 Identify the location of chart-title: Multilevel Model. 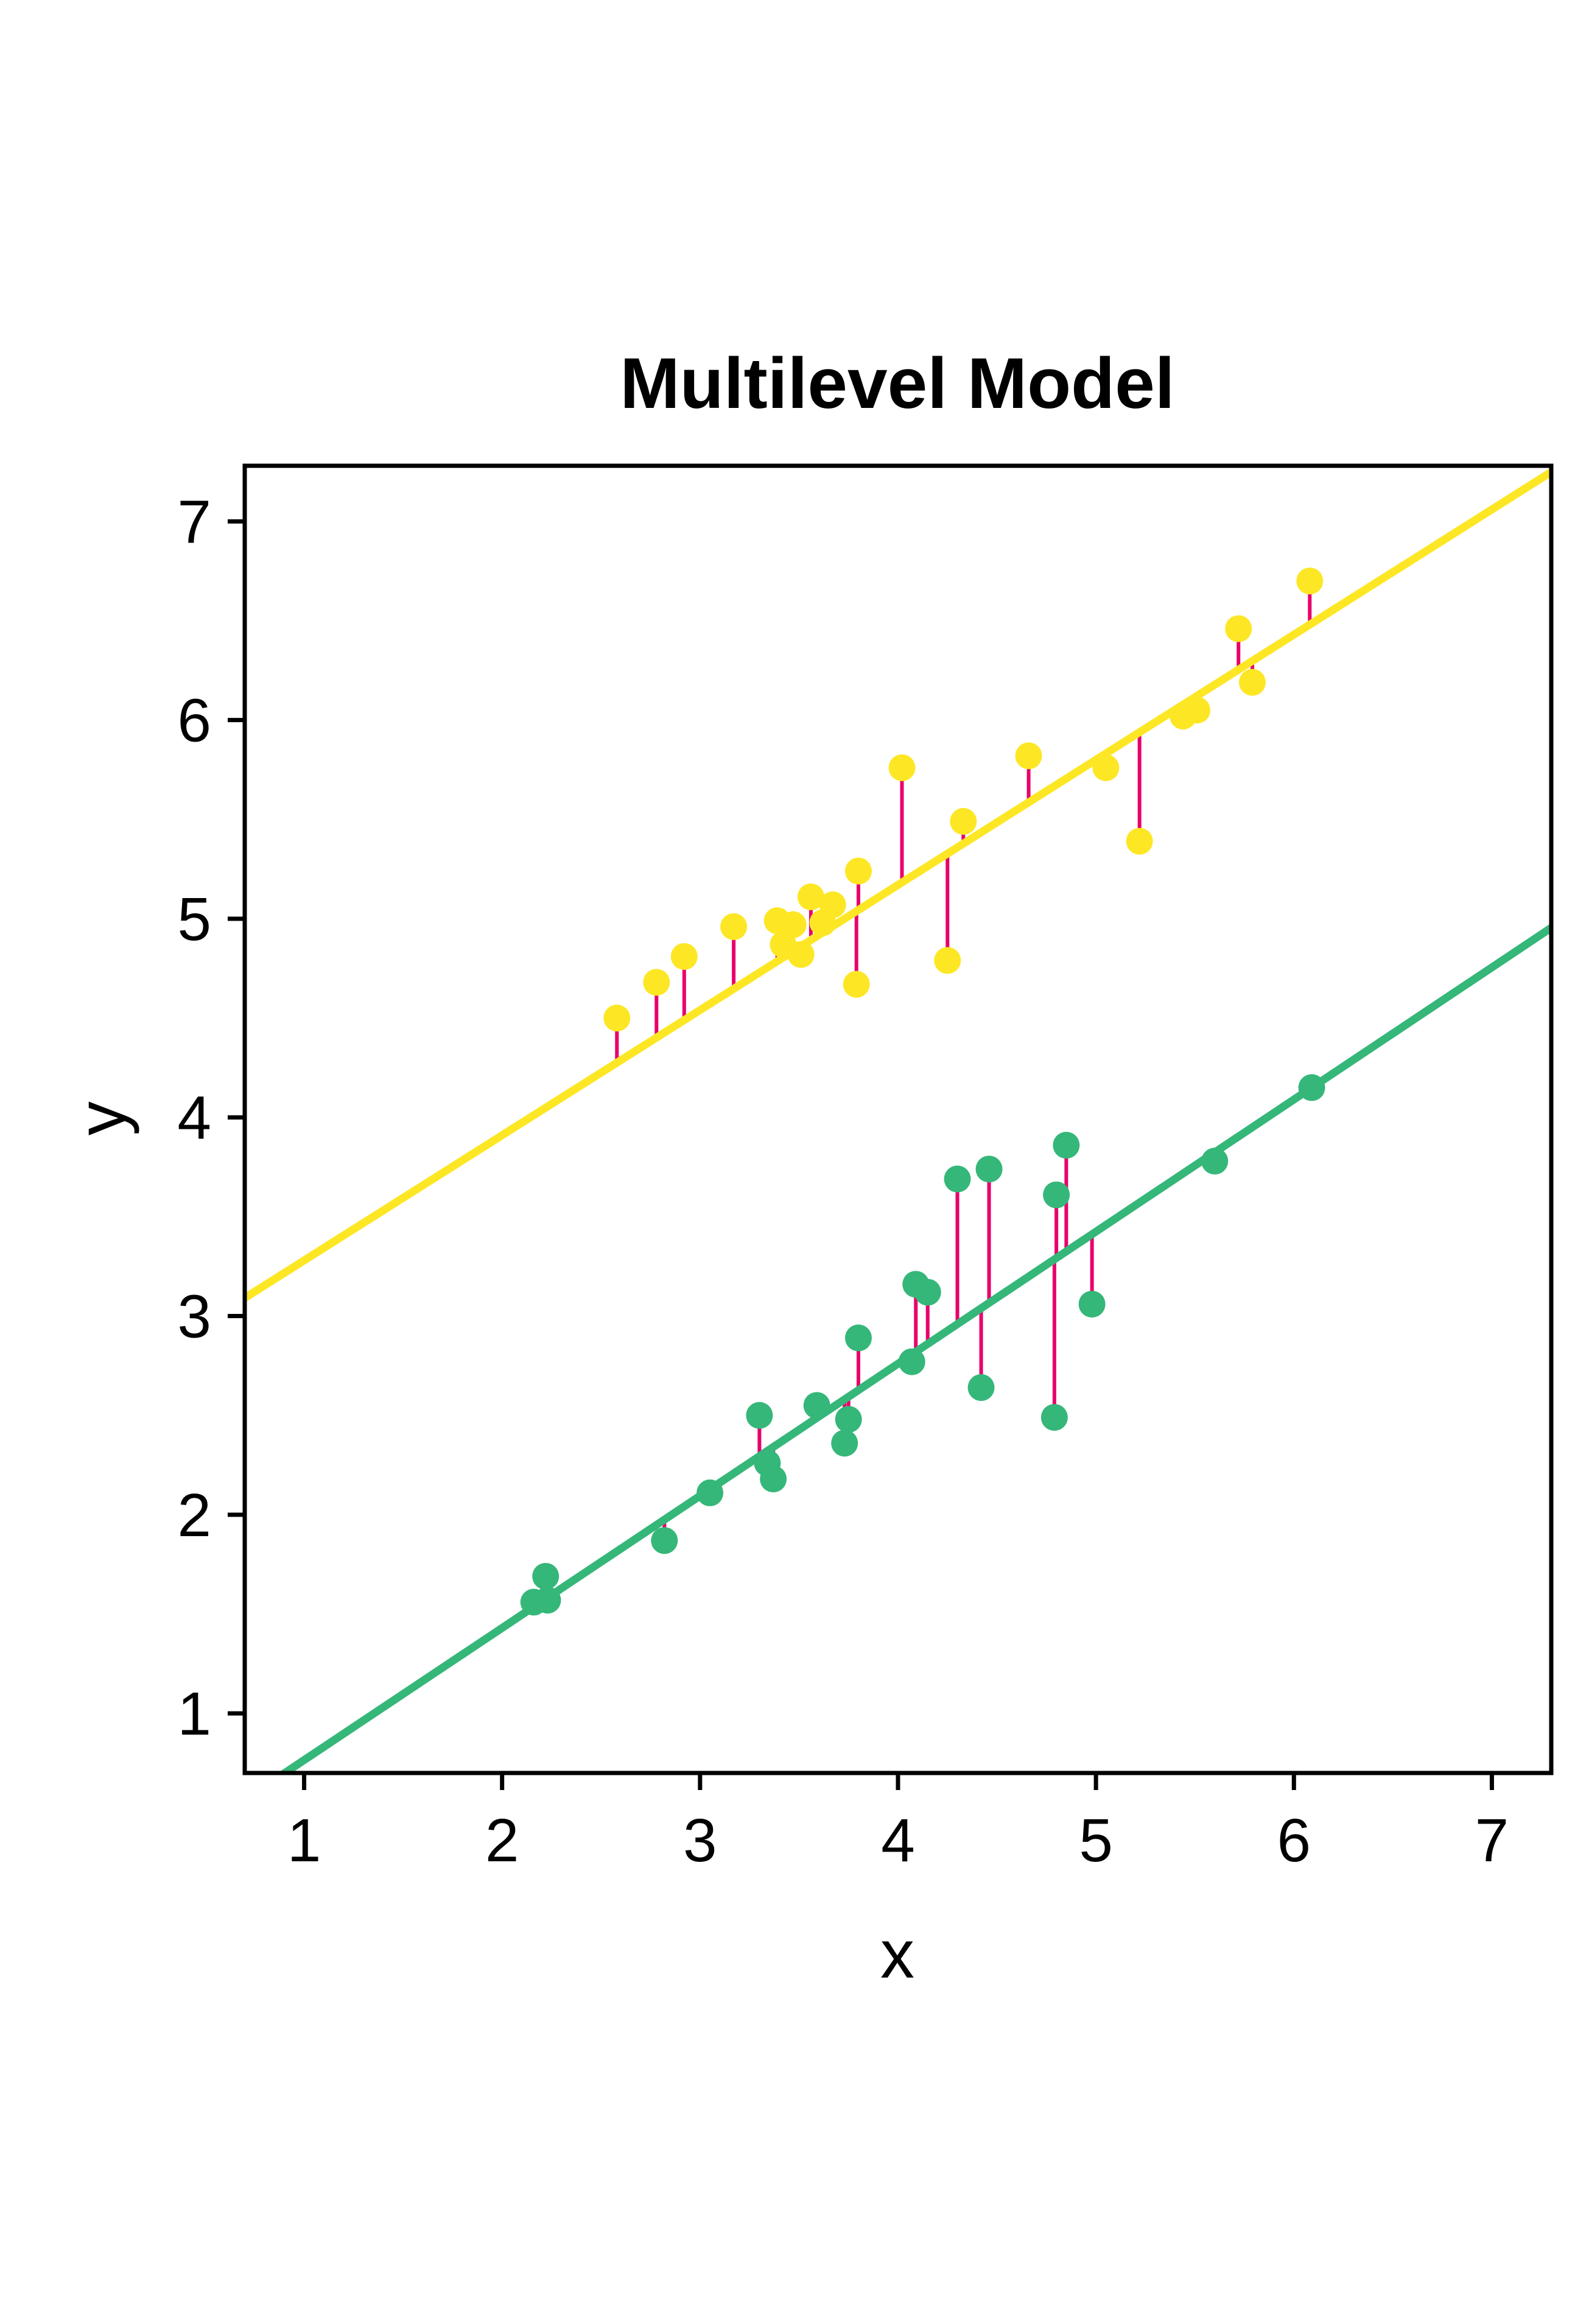
(897, 383).